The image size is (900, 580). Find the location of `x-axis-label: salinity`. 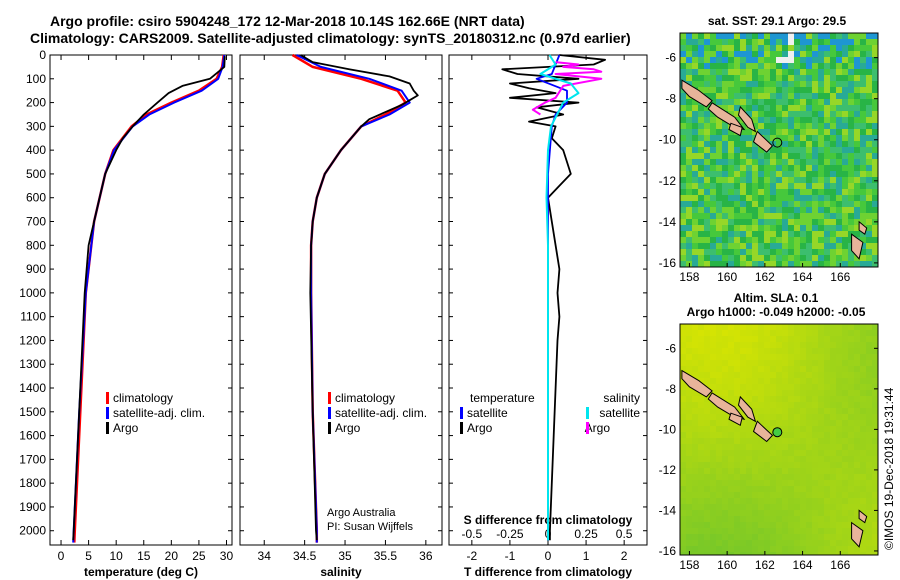

x-axis-label: salinity is located at coordinates (341, 572).